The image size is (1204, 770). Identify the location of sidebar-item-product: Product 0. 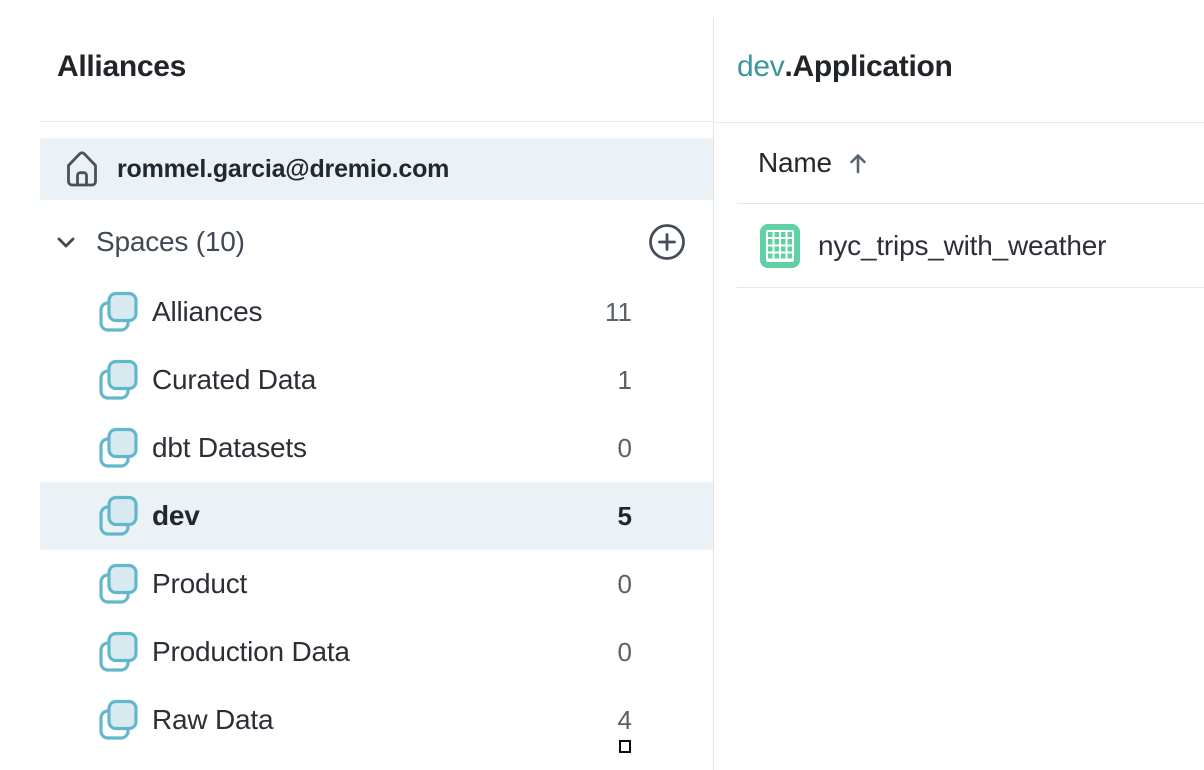
(376, 584).